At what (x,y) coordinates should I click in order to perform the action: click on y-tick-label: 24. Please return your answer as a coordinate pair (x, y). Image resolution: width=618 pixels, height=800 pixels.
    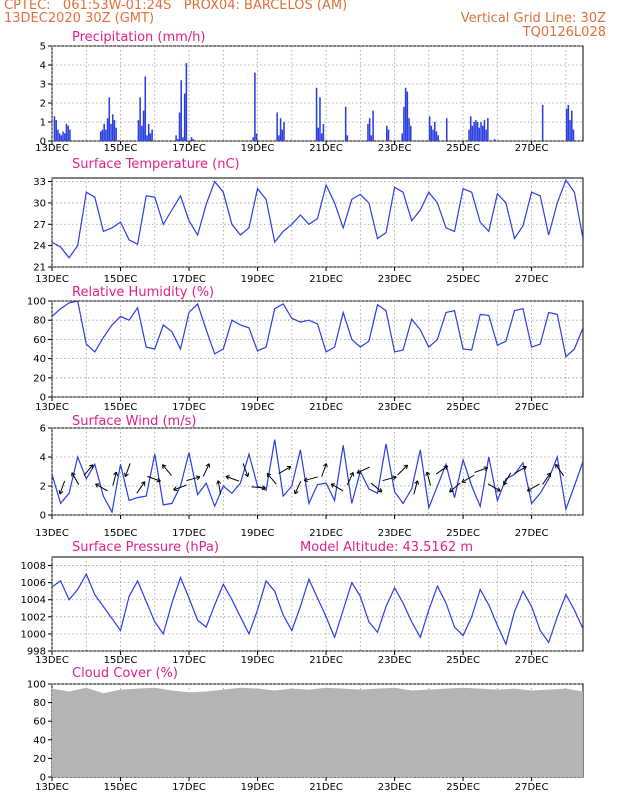
    Looking at the image, I should click on (39, 246).